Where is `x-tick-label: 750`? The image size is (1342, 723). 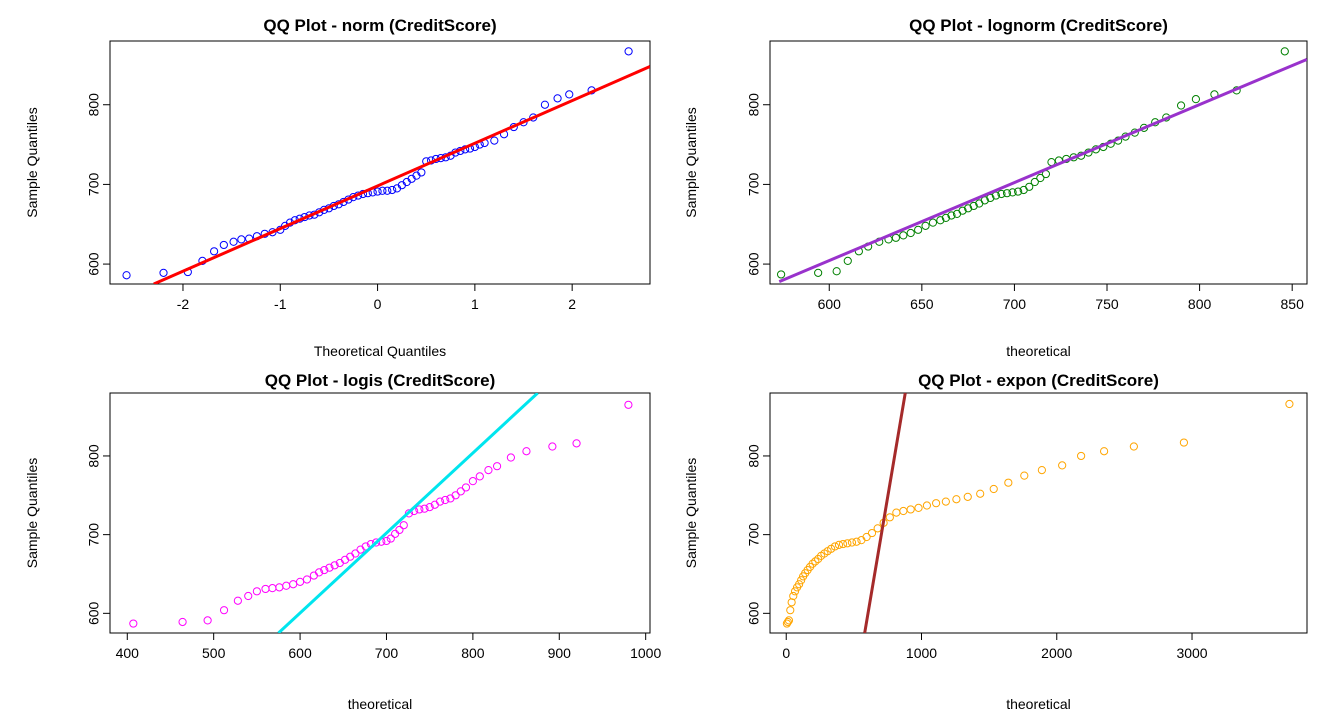 x-tick-label: 750 is located at coordinates (1107, 304).